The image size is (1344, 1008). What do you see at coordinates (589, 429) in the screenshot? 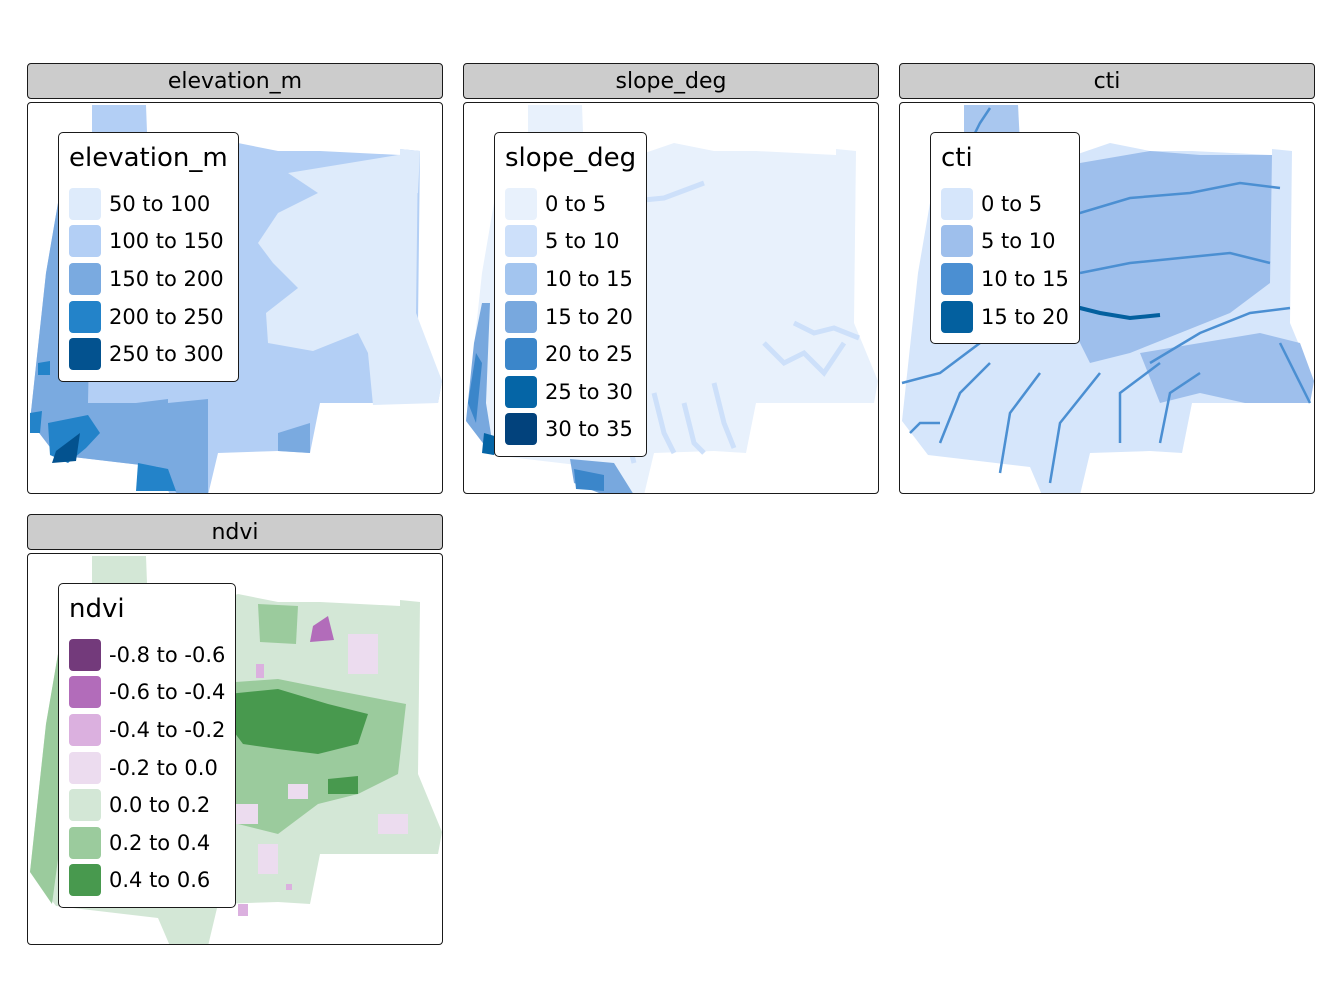
I see `legend-label: 30 to 35` at bounding box center [589, 429].